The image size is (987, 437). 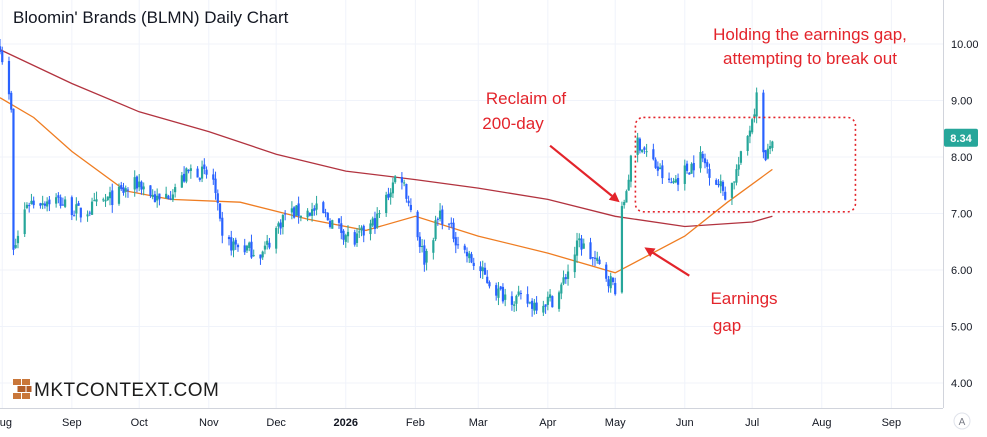 What do you see at coordinates (727, 325) in the screenshot?
I see `earnings-gap-annotation-line-2: gap` at bounding box center [727, 325].